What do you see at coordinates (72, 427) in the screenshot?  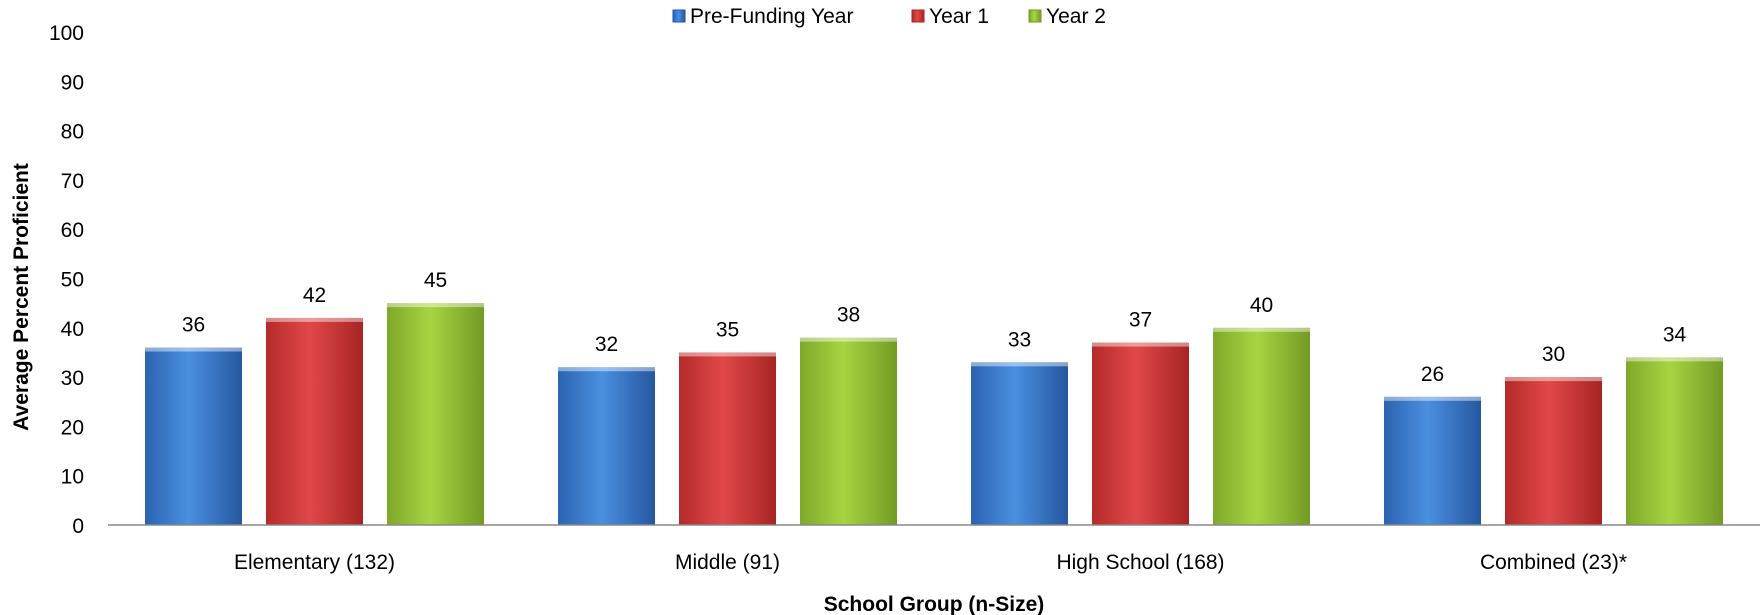 I see `y-tick-label: 20` at bounding box center [72, 427].